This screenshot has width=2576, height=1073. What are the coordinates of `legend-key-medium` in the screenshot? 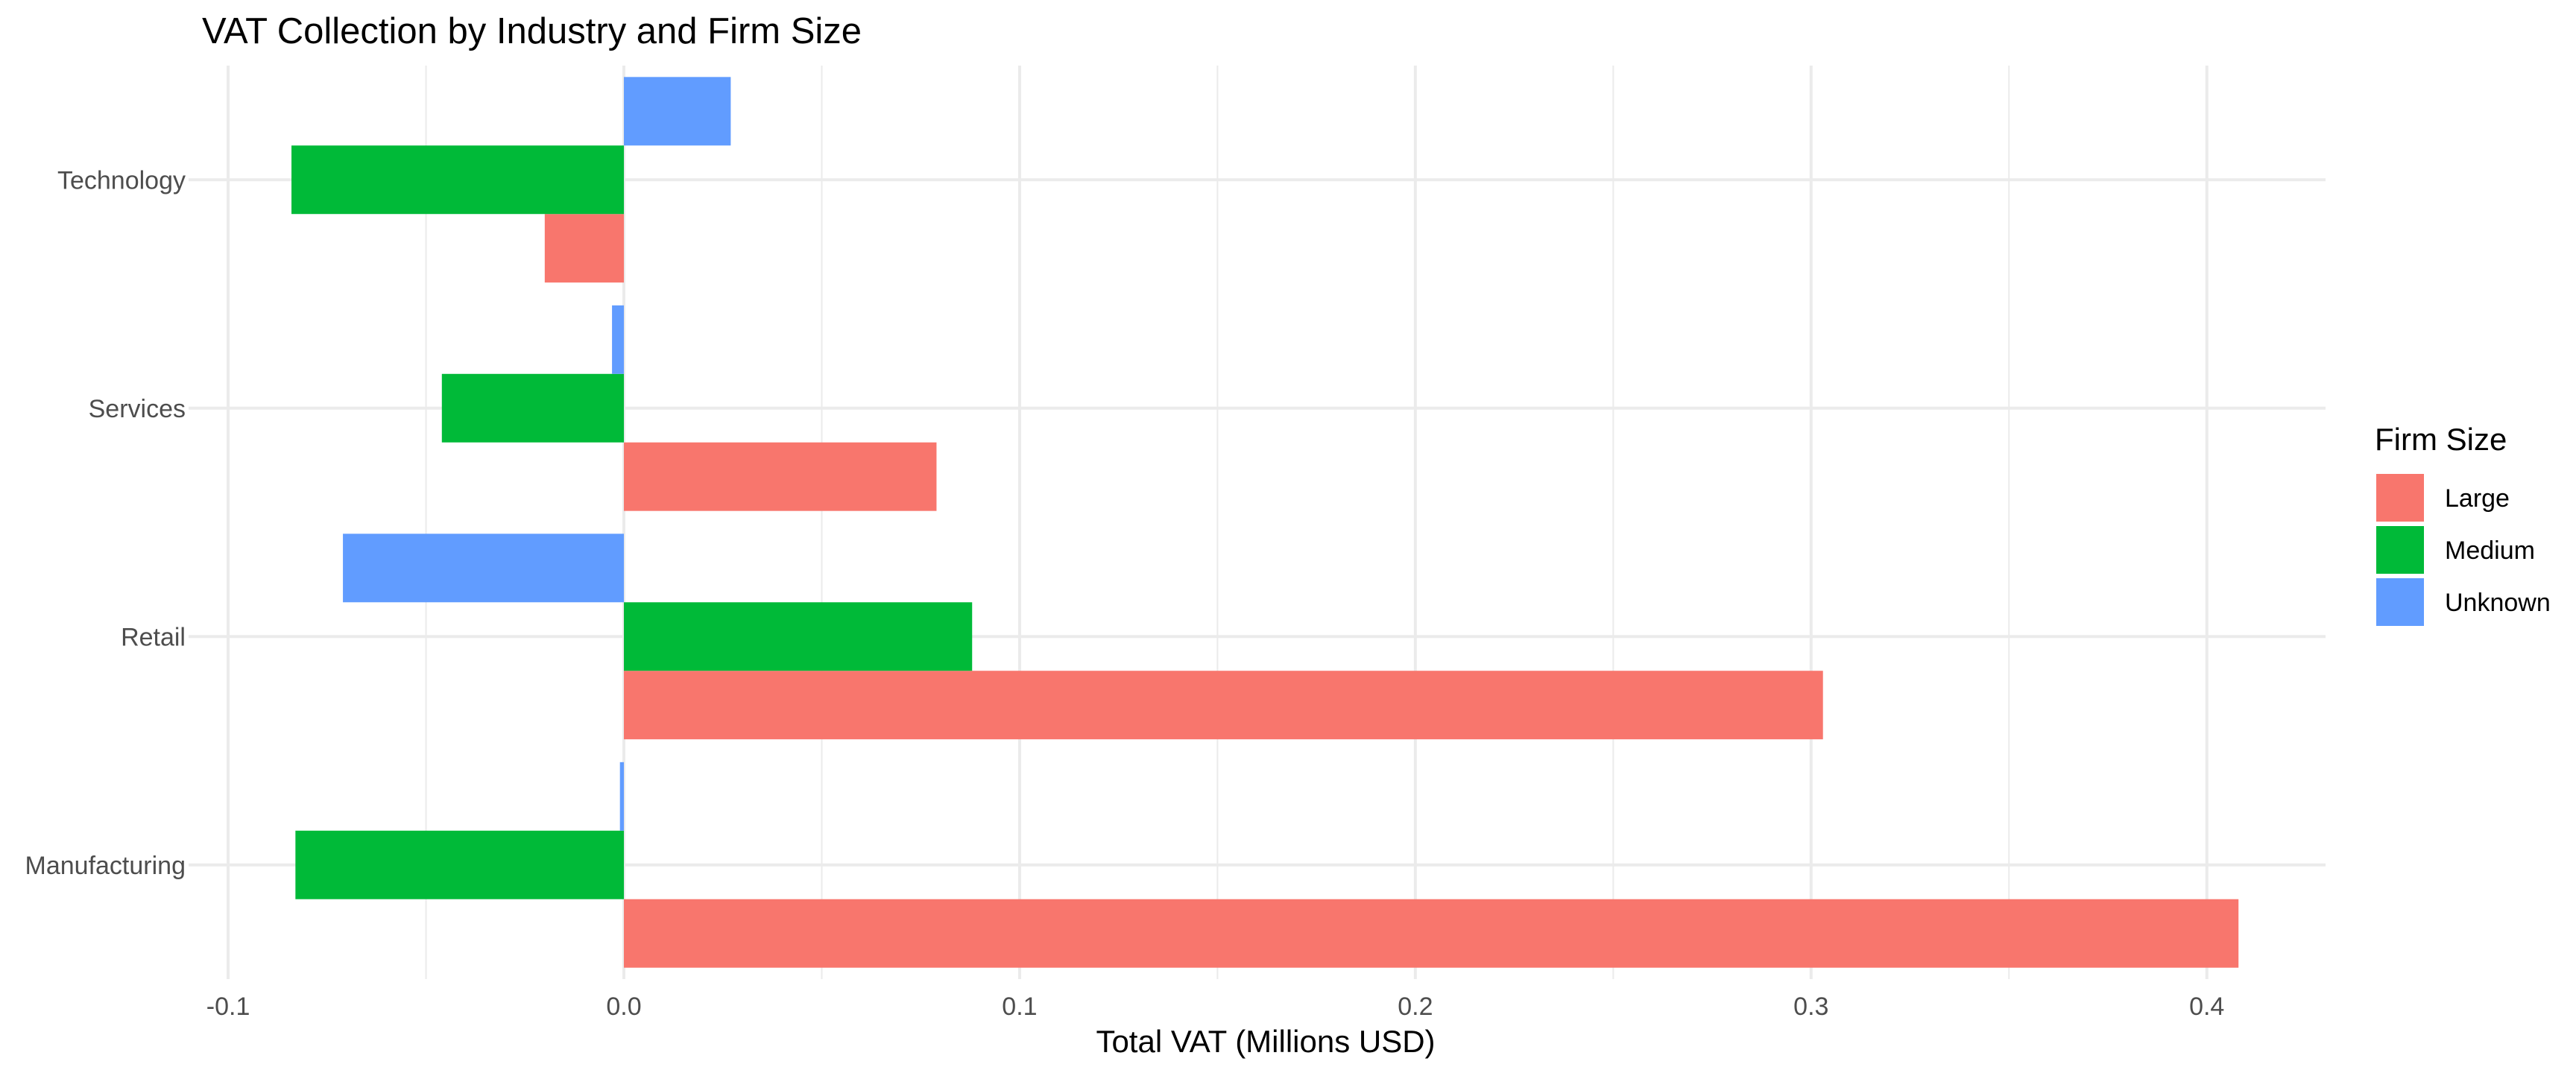 It's located at (2400, 550).